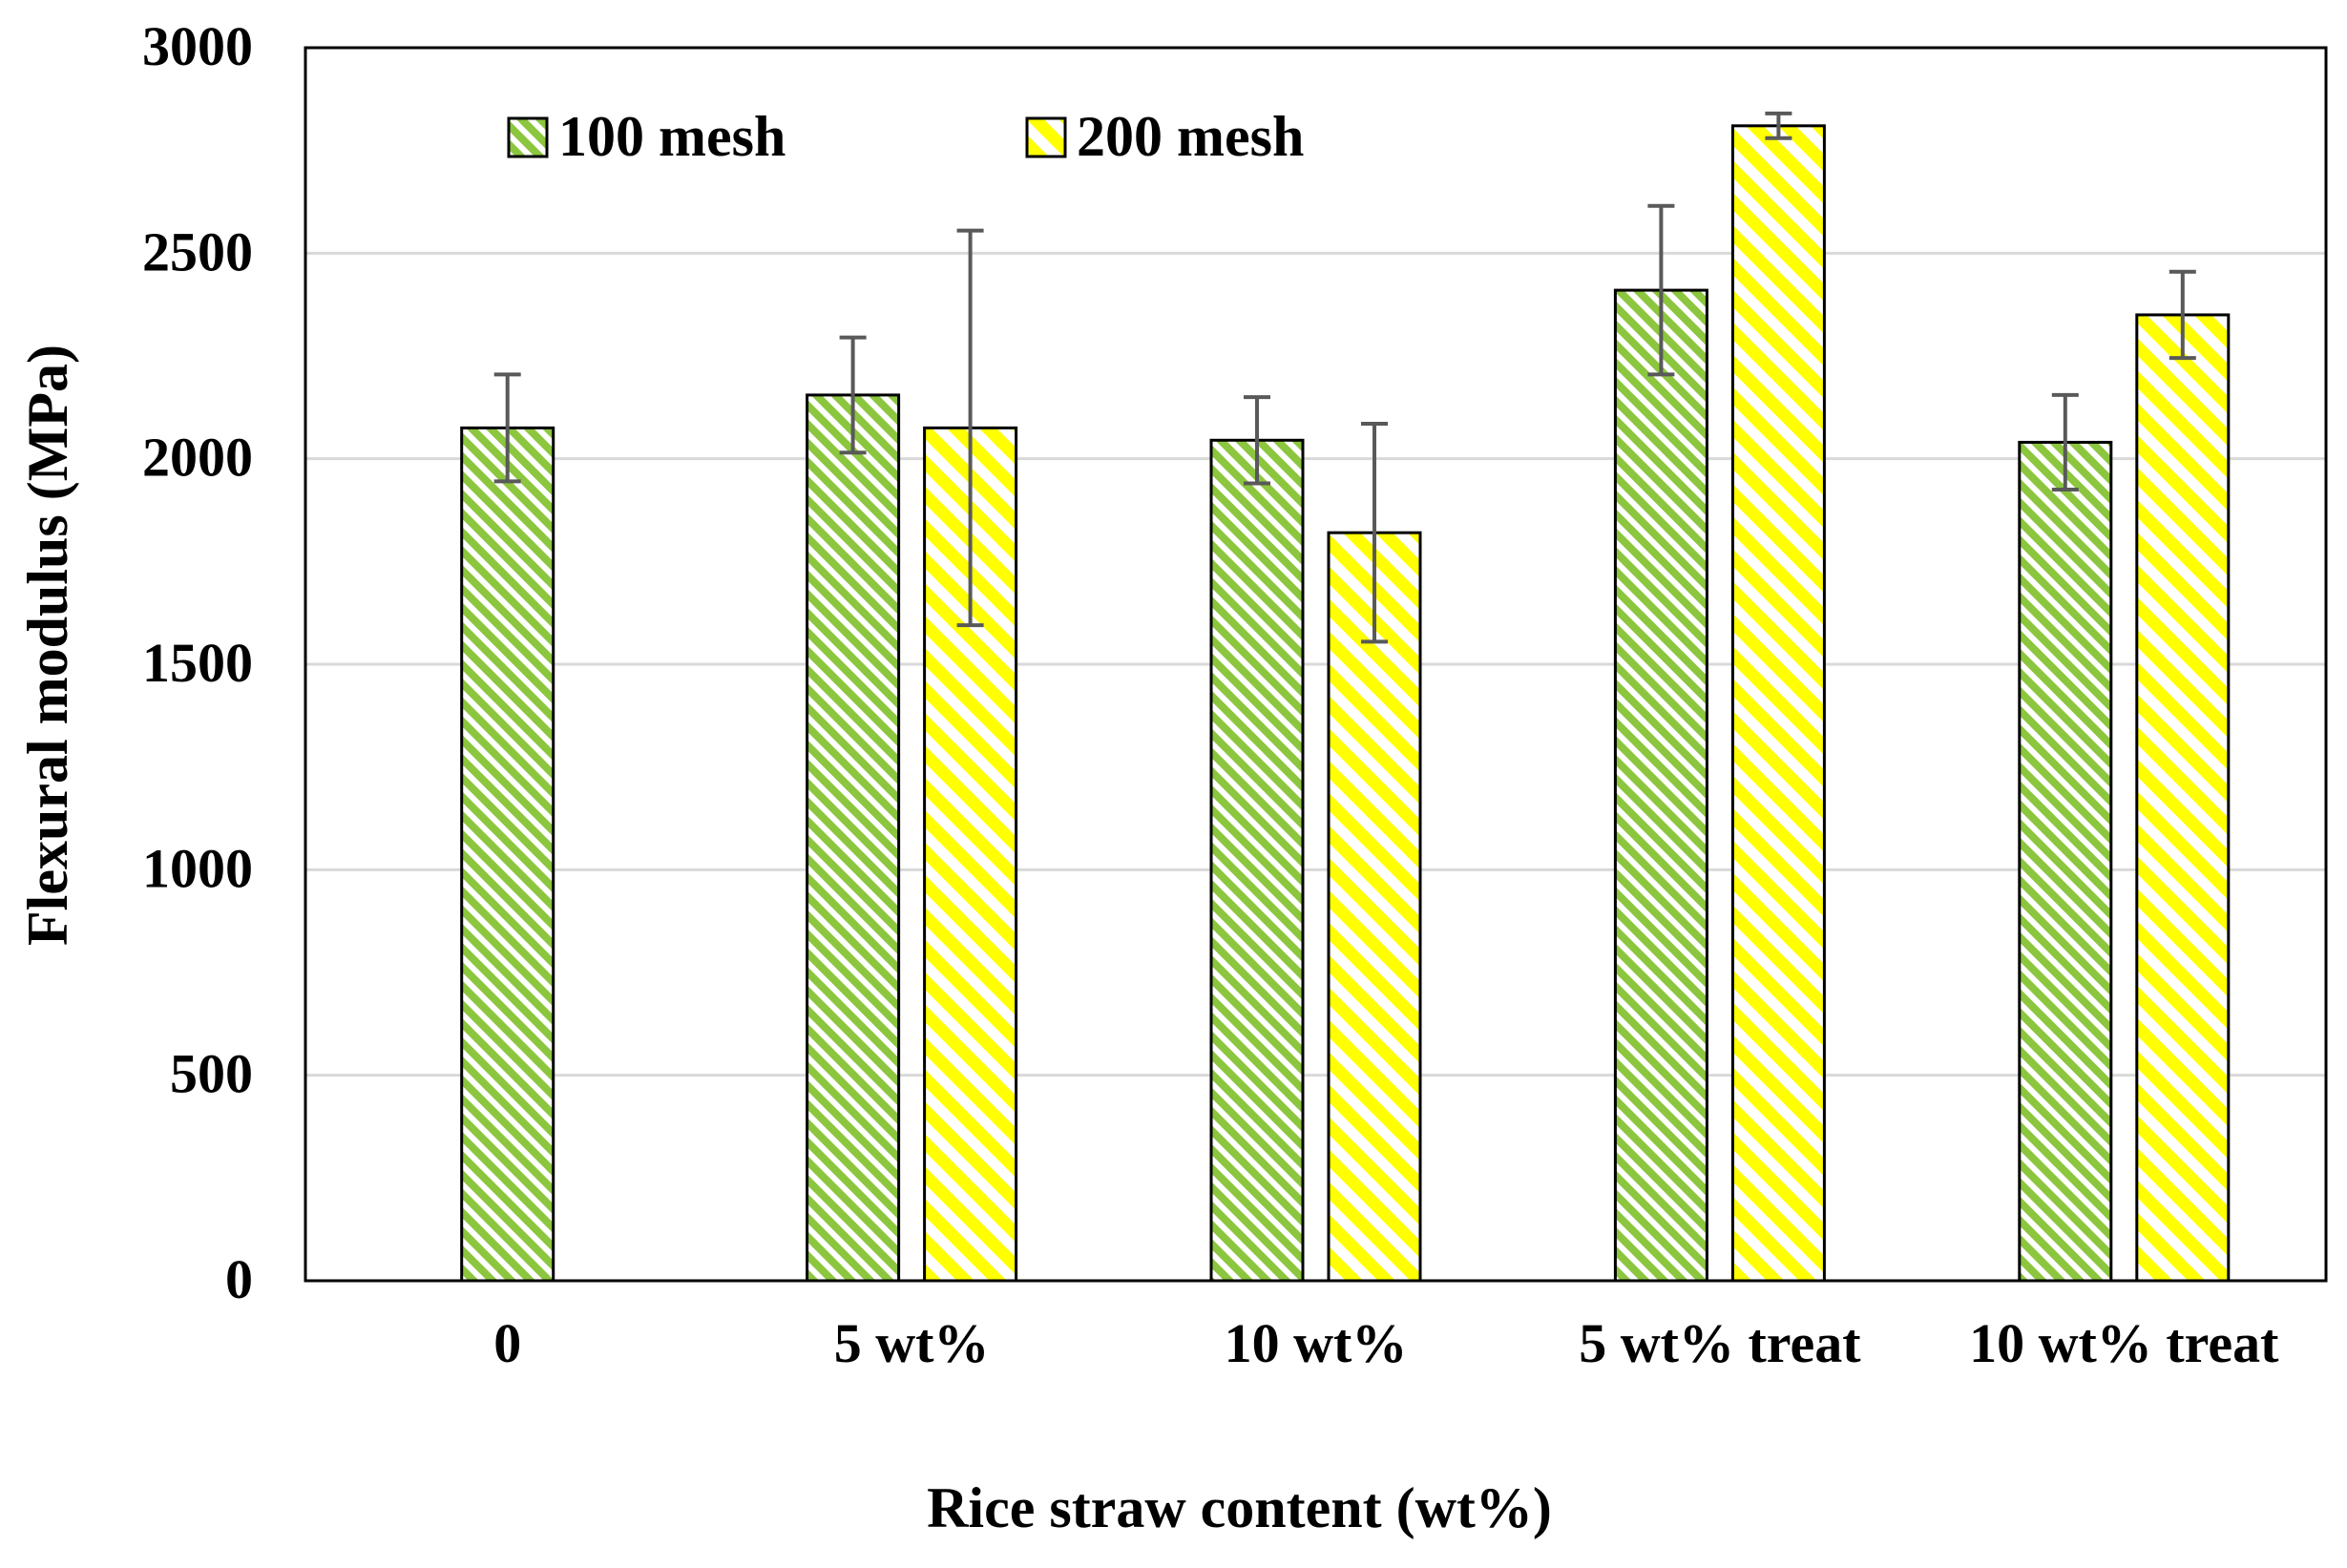 This screenshot has height=1568, width=2347. What do you see at coordinates (672, 136) in the screenshot?
I see `legend-label-100-mesh: 100 mesh` at bounding box center [672, 136].